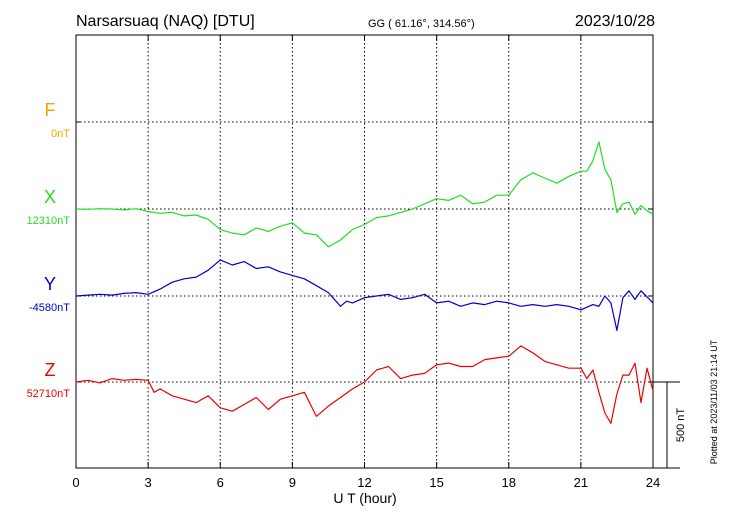 The width and height of the screenshot is (730, 520). Describe the element at coordinates (50, 370) in the screenshot. I see `series-name-z: Z` at that location.